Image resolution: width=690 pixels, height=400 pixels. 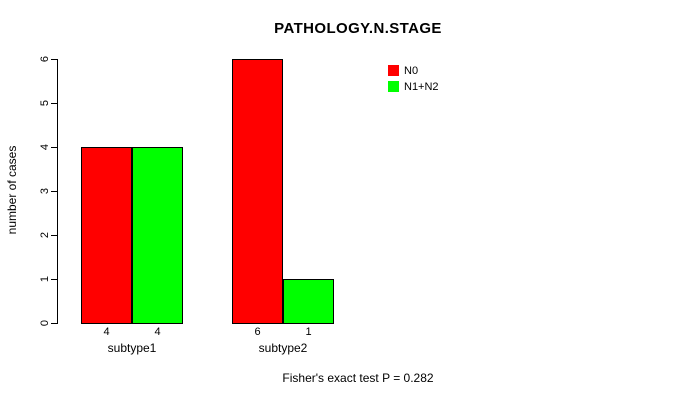 I want to click on y-tick-label: 6, so click(x=45, y=59).